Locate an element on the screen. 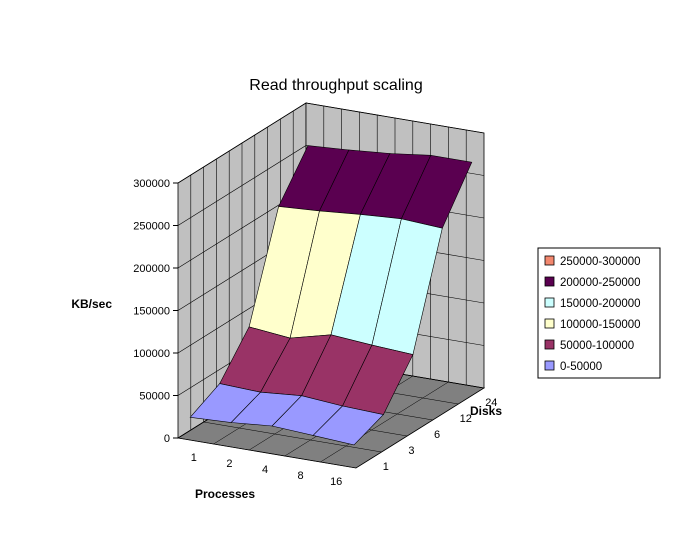  z-tick-label: 250000 is located at coordinates (151, 227).